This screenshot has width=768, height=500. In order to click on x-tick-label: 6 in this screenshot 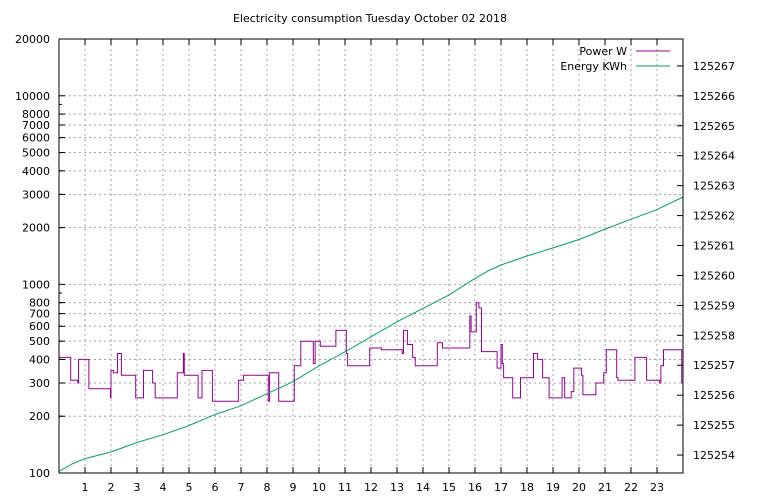, I will do `click(215, 487)`.